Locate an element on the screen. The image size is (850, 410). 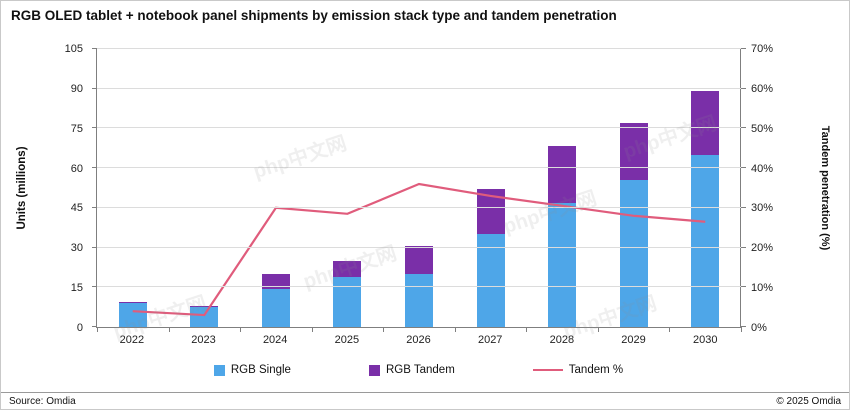
right-tick-label: 20% is located at coordinates (762, 248).